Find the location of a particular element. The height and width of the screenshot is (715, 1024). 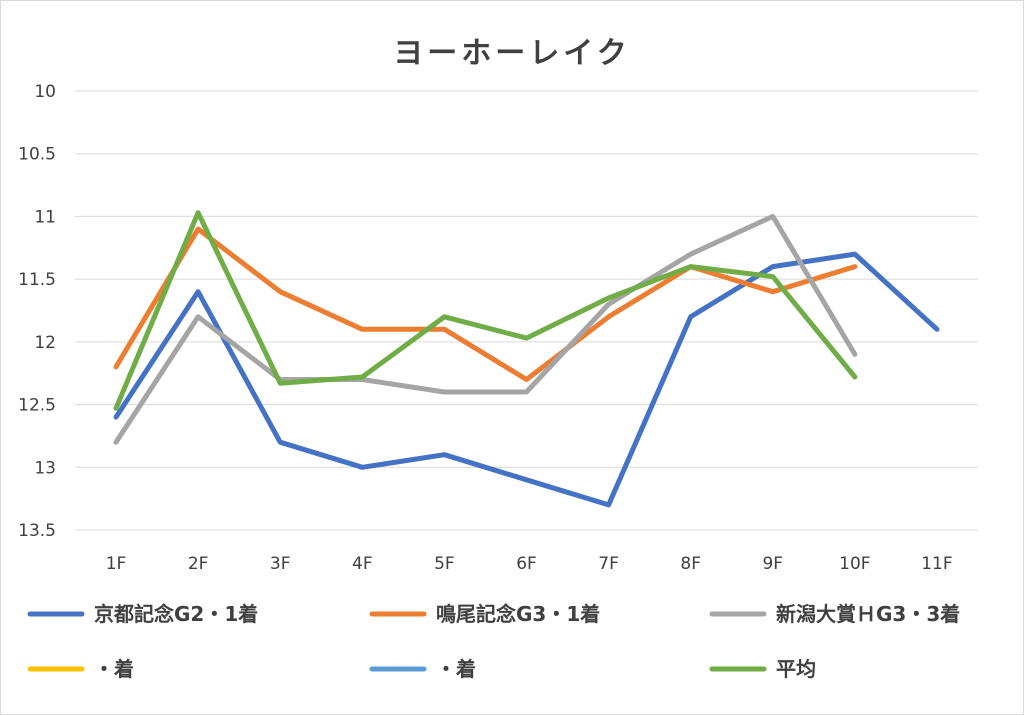

y-tick-label: 11.5 is located at coordinates (37, 280).